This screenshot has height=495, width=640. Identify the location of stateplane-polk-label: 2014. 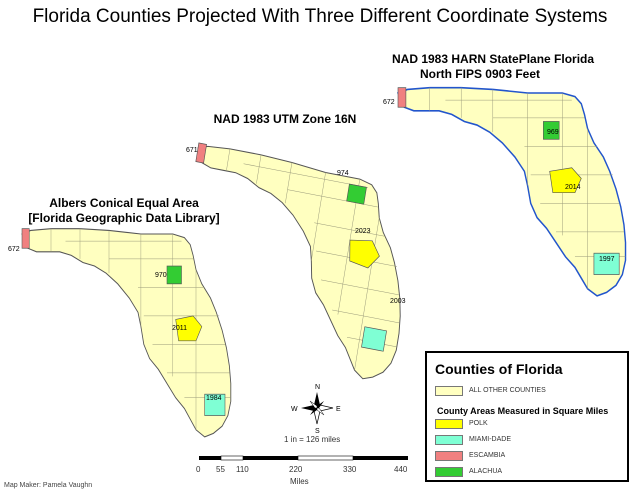
(573, 187).